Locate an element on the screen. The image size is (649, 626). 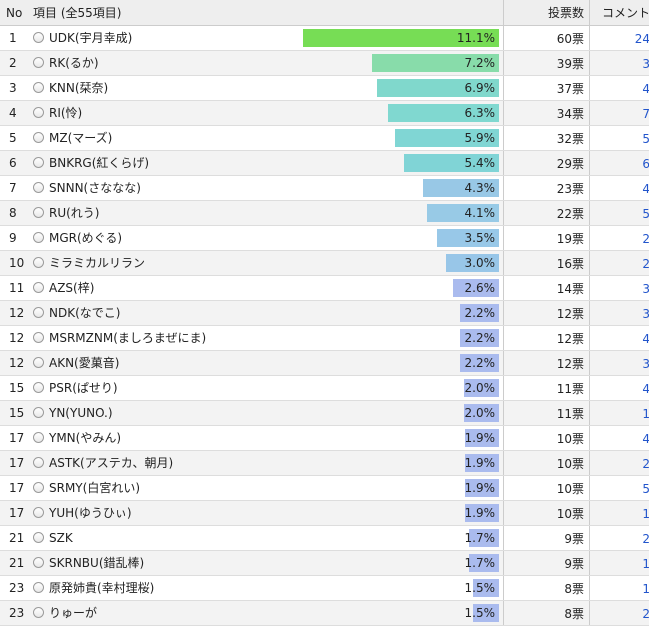
item-name: MZ(マーズ) is located at coordinates (80, 138).